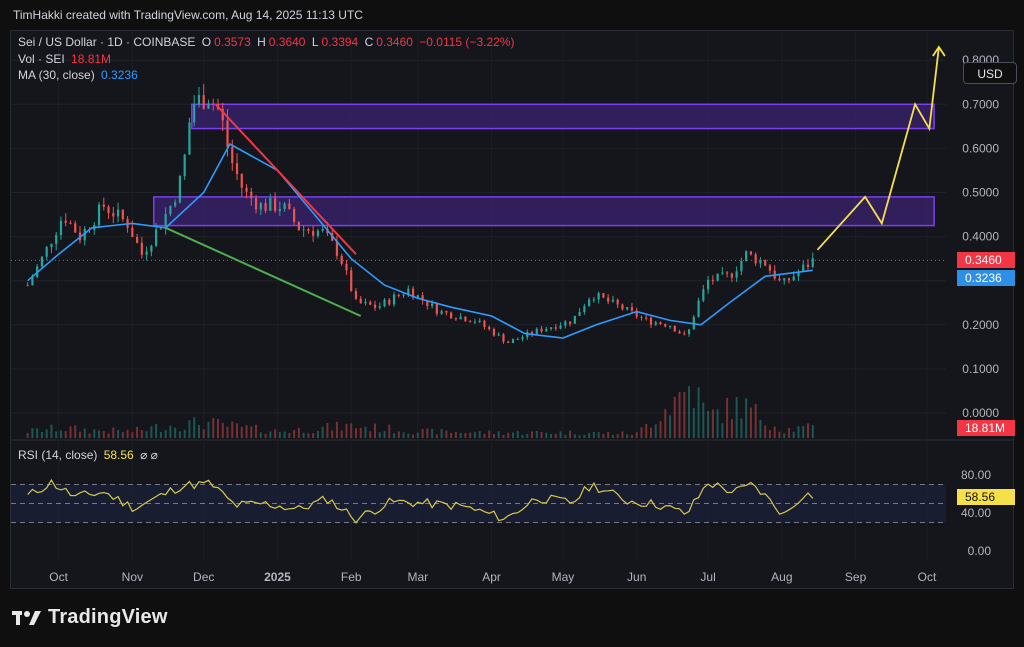 The image size is (1024, 647). Describe the element at coordinates (563, 116) in the screenshot. I see `supply-zone` at that location.